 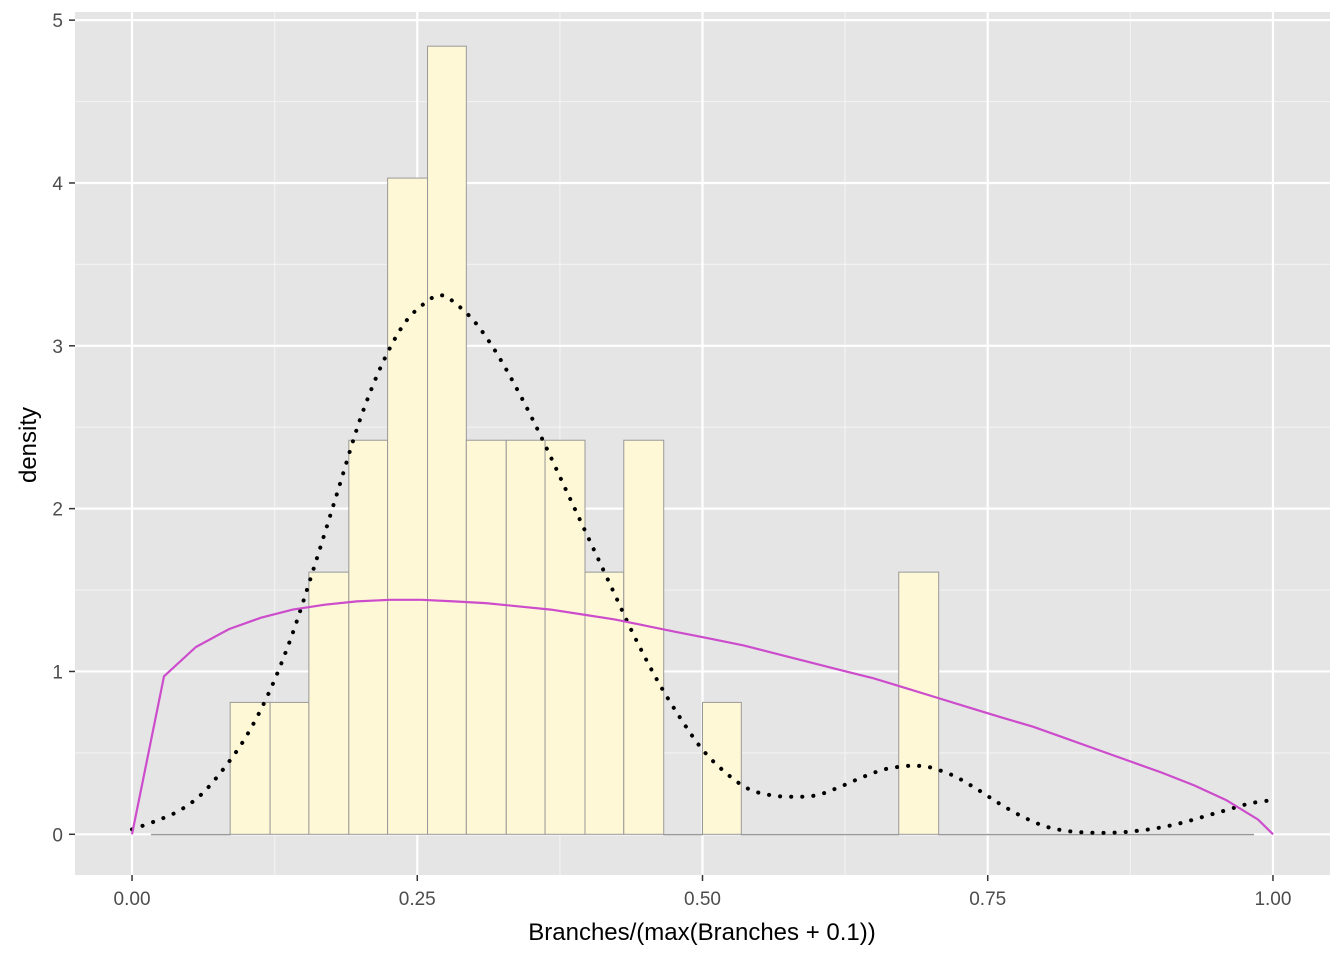 I want to click on y-tick-label: 5, so click(x=57, y=21).